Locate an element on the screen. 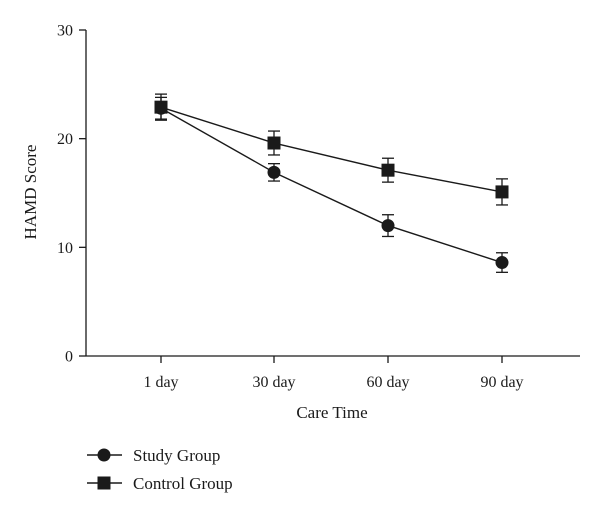 This screenshot has height=514, width=600. x-tick-label: 60 day is located at coordinates (387, 382).